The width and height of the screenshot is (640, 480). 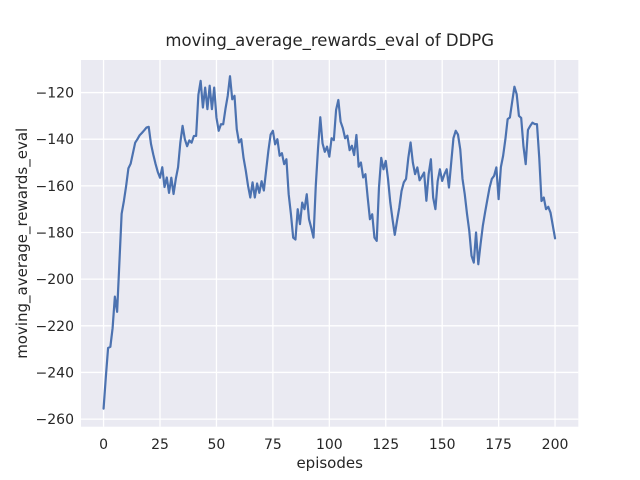 What do you see at coordinates (329, 463) in the screenshot?
I see `x-axis-label: episodes` at bounding box center [329, 463].